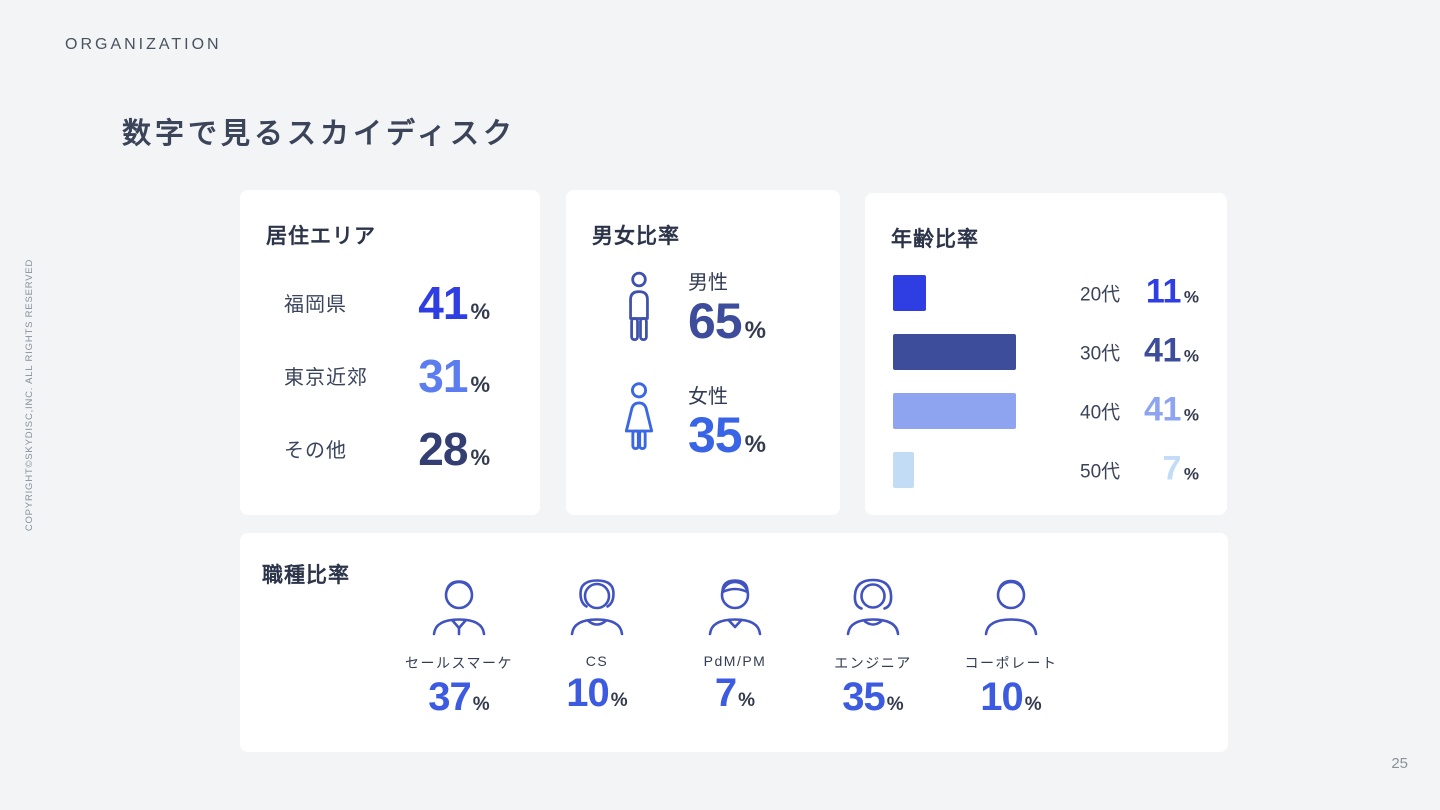 The height and width of the screenshot is (810, 1440). Describe the element at coordinates (1100, 413) in the screenshot. I see `age-category-label: 40代` at that location.